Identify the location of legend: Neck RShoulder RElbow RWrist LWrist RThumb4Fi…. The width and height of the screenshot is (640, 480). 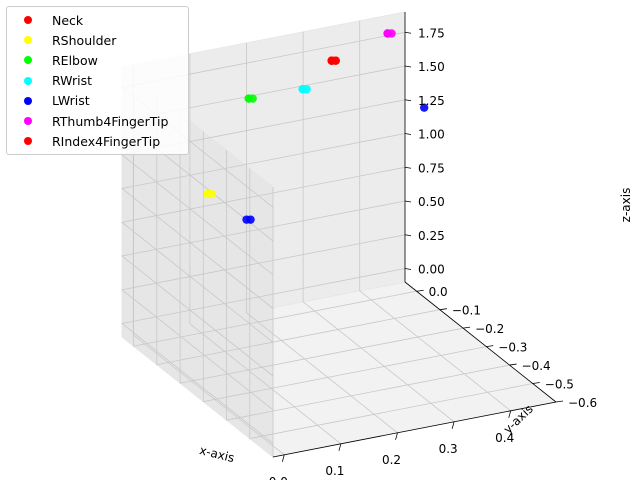
(97, 81).